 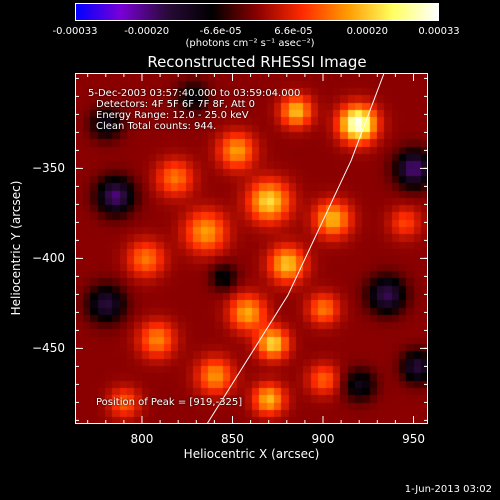 I want to click on x-axis-label: Heliocentric X (arcsec), so click(x=251, y=454).